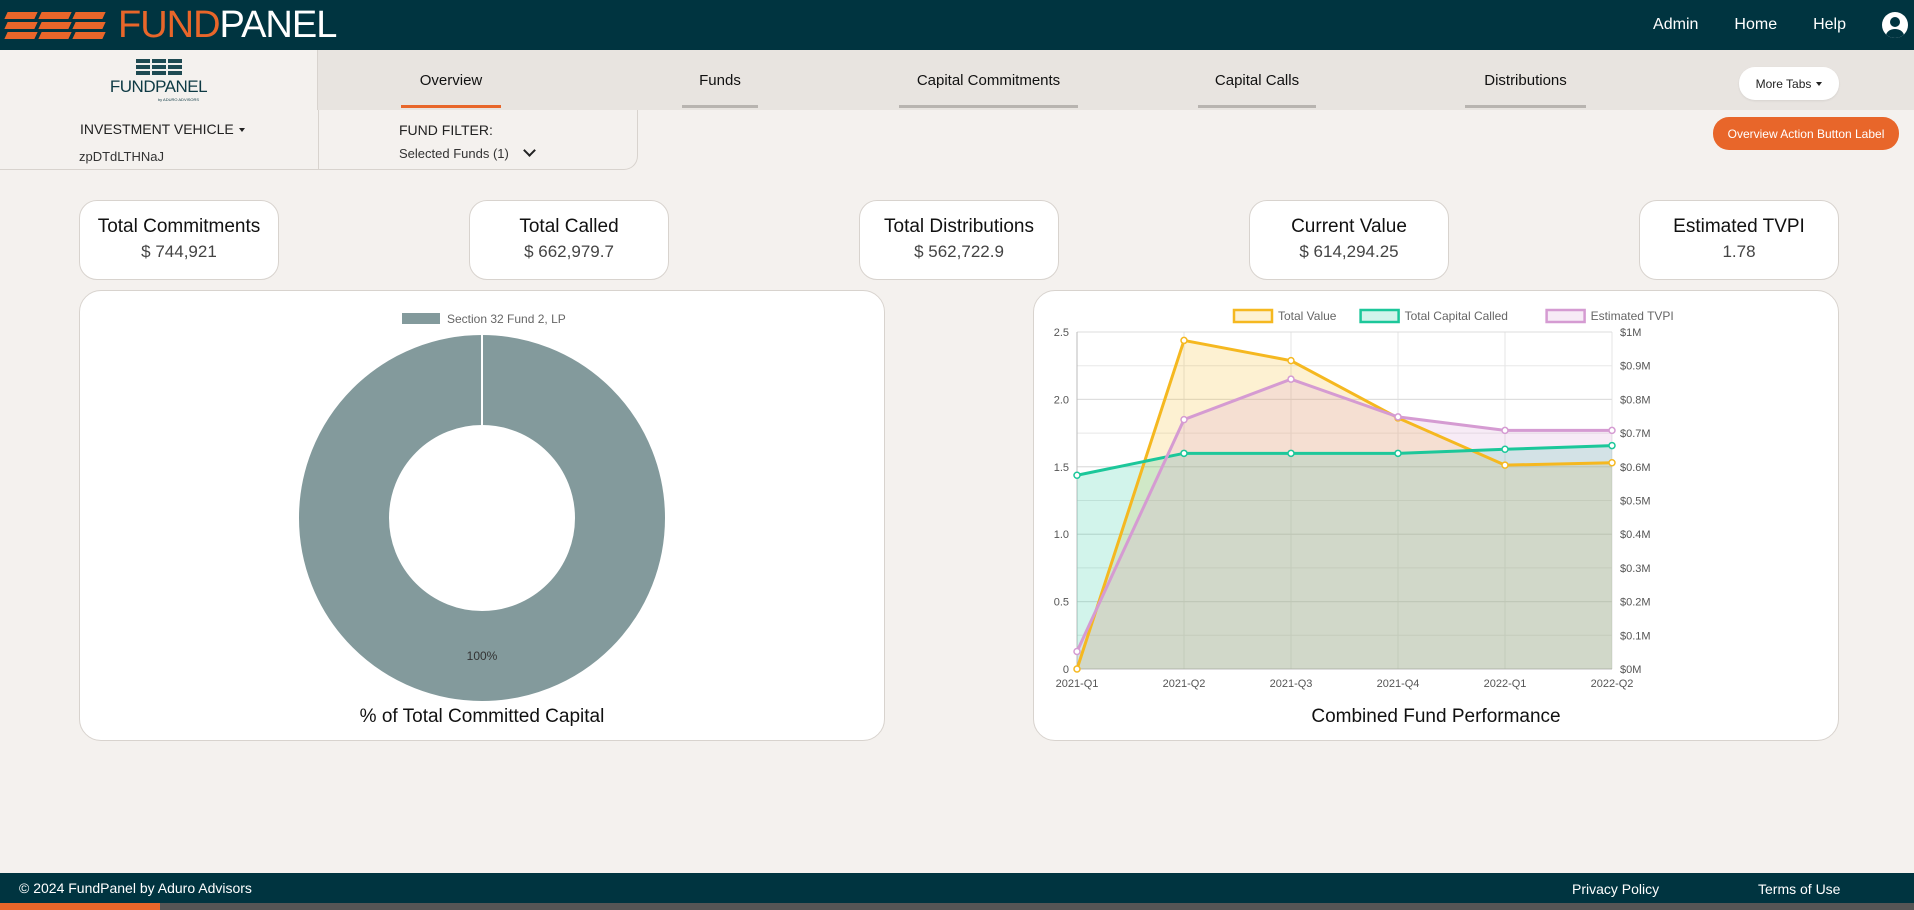 This screenshot has width=1914, height=910. I want to click on y-right-tick-label: $0.4M, so click(1635, 535).